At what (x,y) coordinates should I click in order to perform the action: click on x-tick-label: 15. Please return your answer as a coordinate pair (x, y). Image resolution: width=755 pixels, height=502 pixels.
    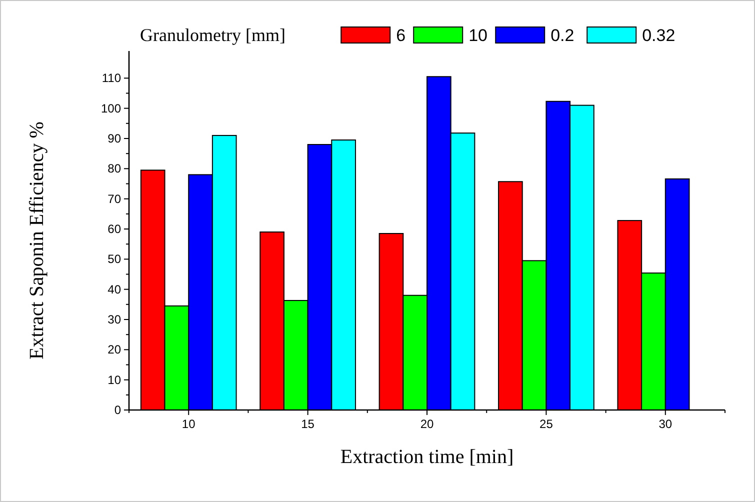
    Looking at the image, I should click on (308, 424).